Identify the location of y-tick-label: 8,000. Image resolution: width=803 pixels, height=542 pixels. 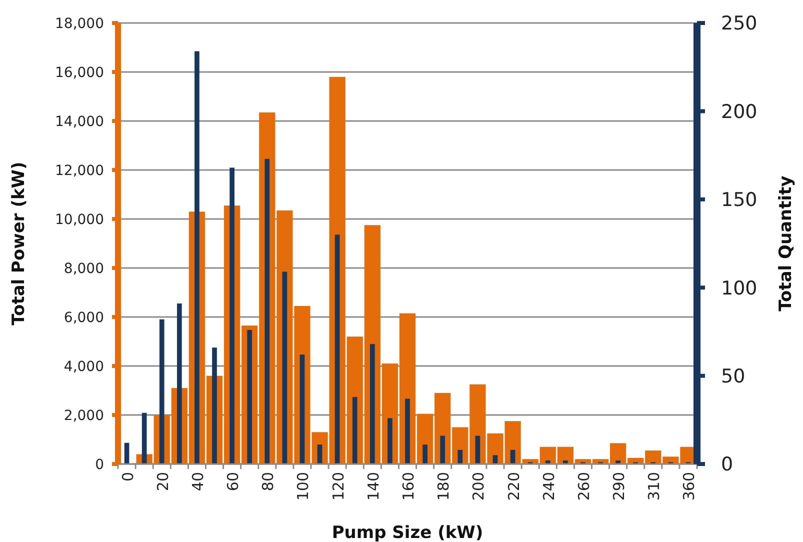
(84, 268).